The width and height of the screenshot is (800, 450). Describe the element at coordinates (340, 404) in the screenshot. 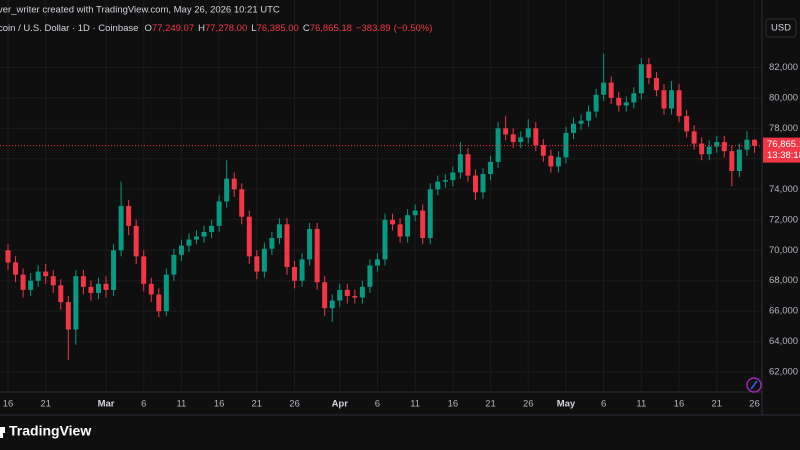

I see `x-tick-label: Apr` at that location.